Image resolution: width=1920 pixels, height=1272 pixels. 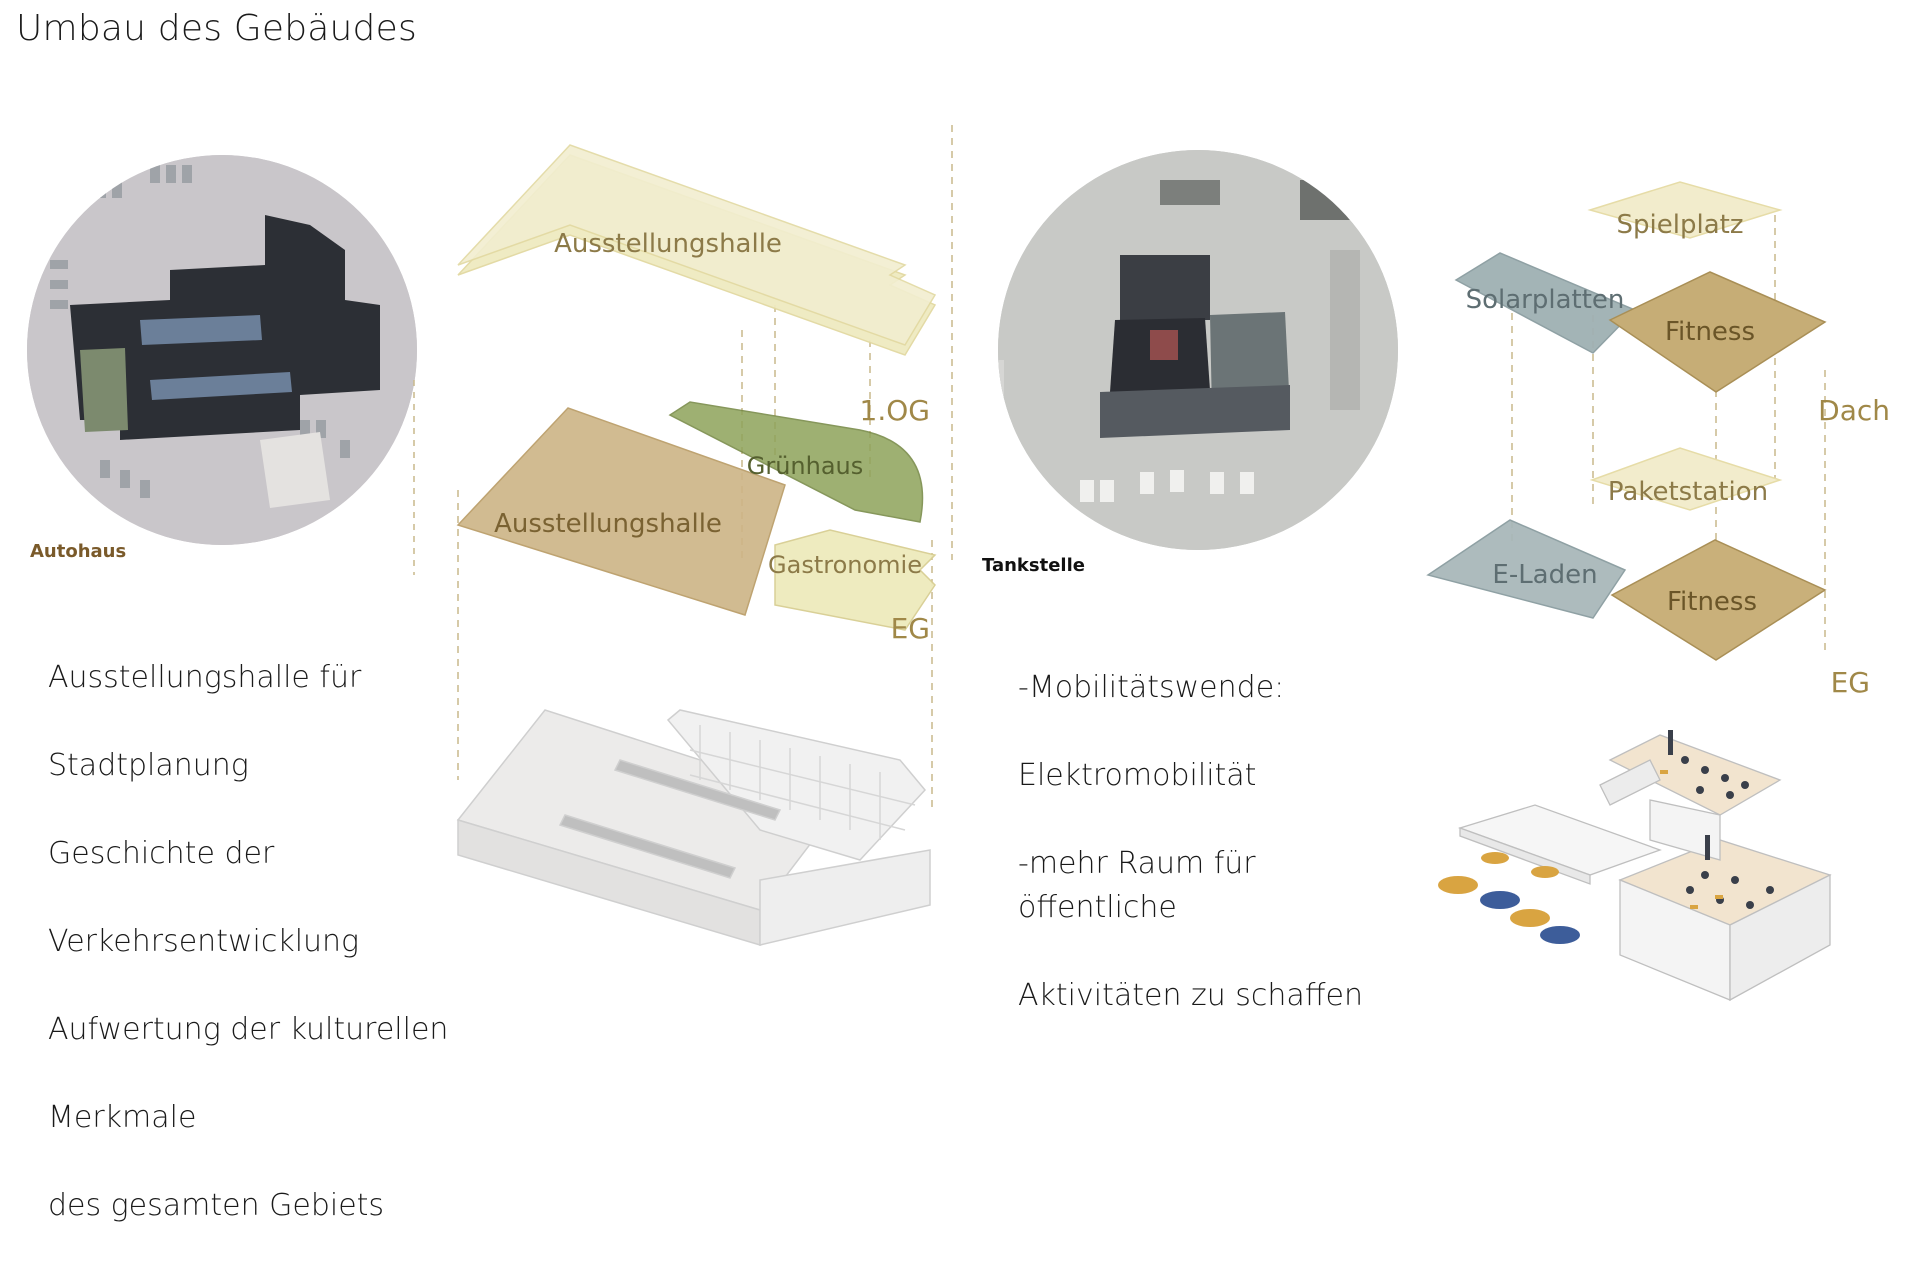 What do you see at coordinates (1850, 682) in the screenshot?
I see `label-level-eg-right: EG` at bounding box center [1850, 682].